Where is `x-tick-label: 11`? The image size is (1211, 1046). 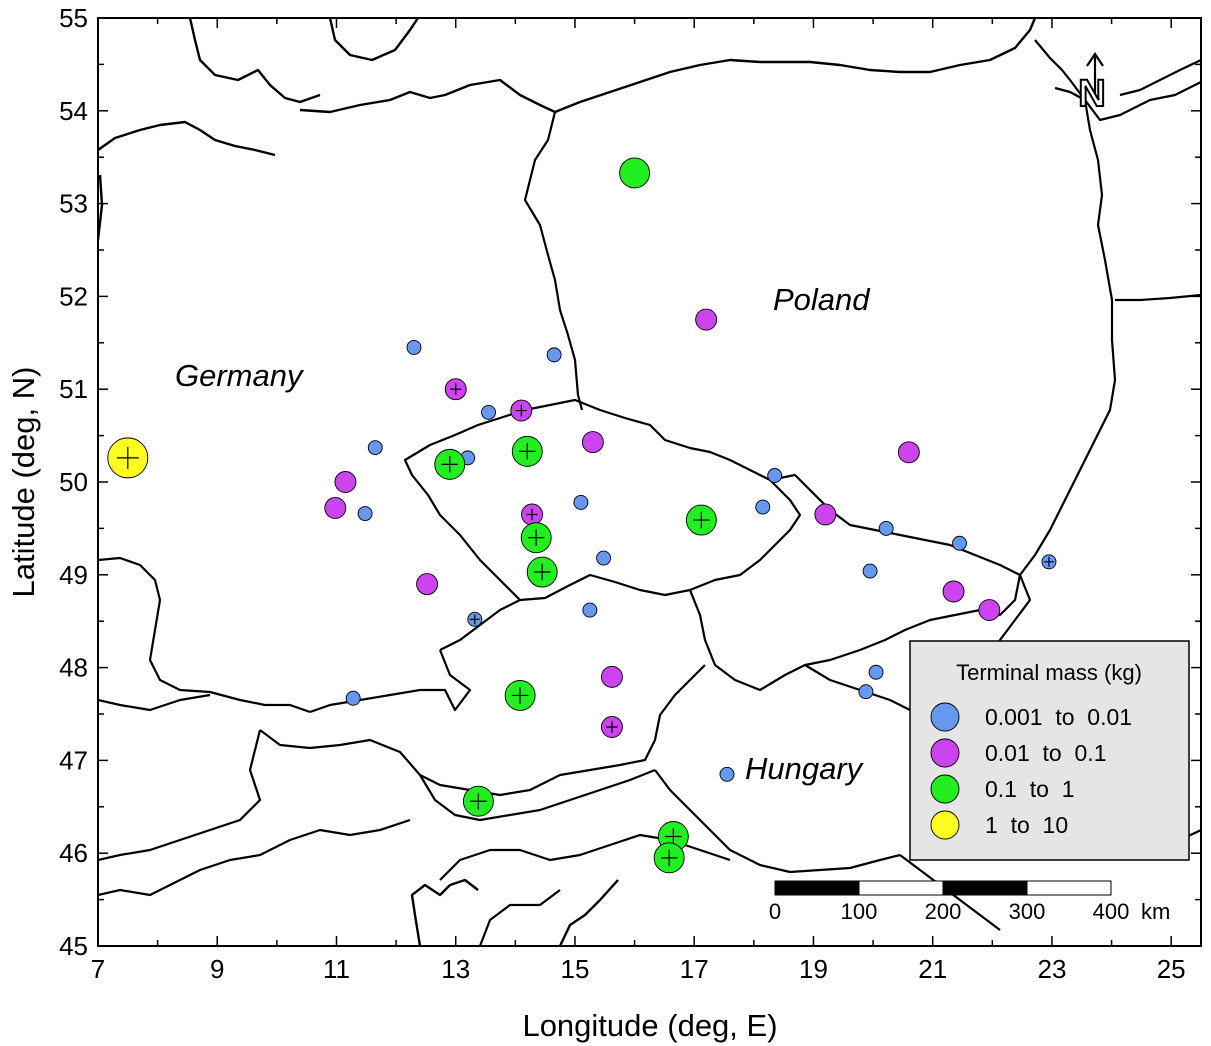
x-tick-label: 11 is located at coordinates (336, 969).